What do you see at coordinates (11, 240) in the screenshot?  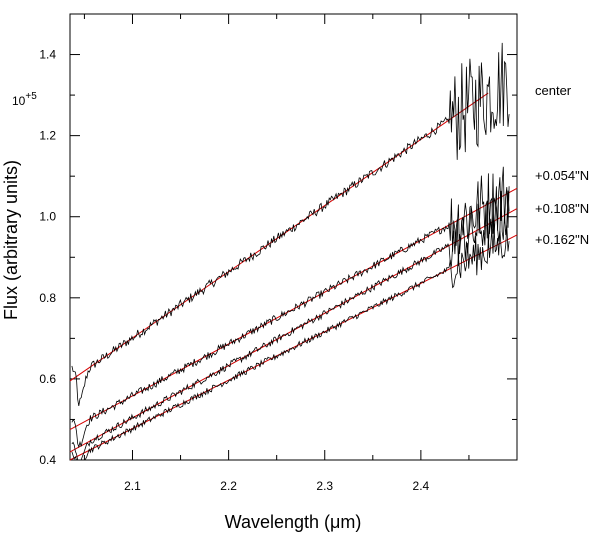 I see `y-axis-title: Flux (arbitrary units)` at bounding box center [11, 240].